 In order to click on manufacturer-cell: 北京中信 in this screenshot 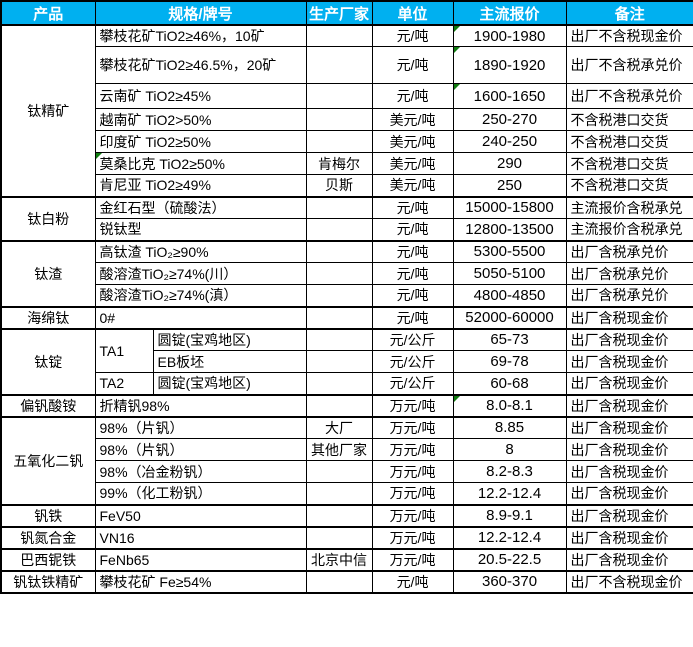, I will do `click(339, 559)`.